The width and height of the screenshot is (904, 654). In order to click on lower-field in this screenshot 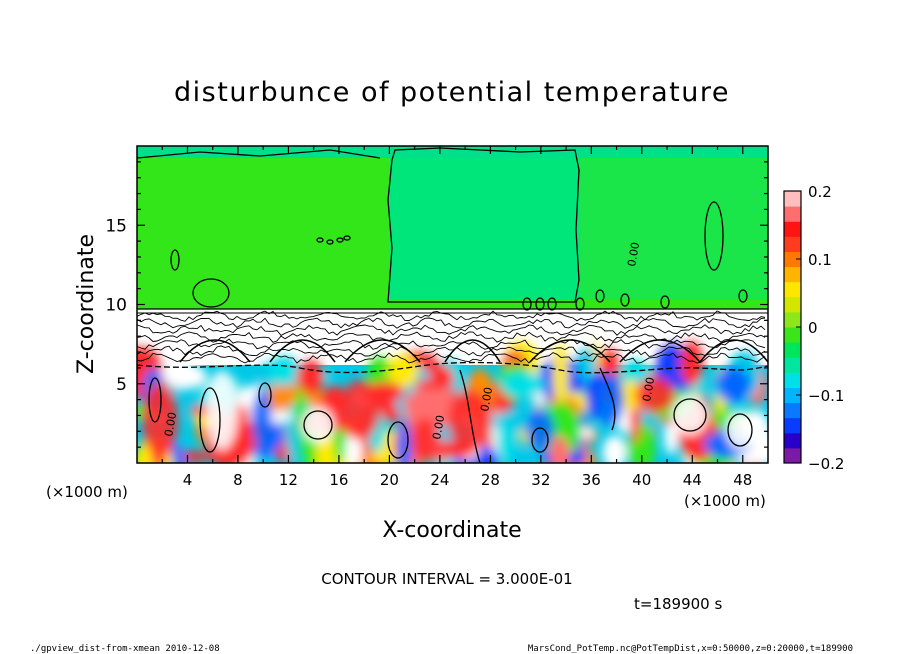, I will do `click(452, 401)`.